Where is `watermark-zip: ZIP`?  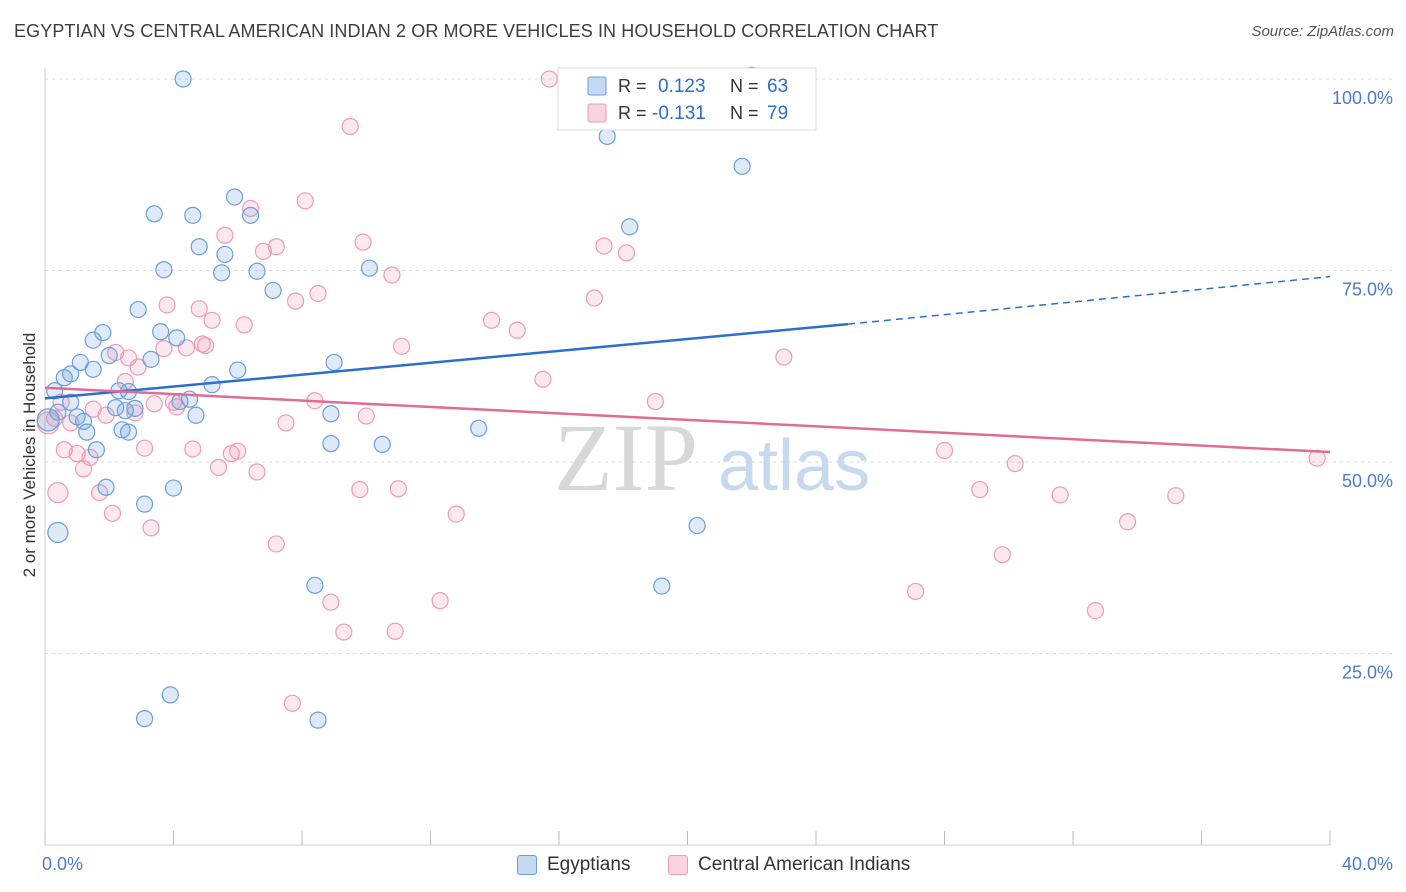 watermark-zip: ZIP is located at coordinates (626, 457).